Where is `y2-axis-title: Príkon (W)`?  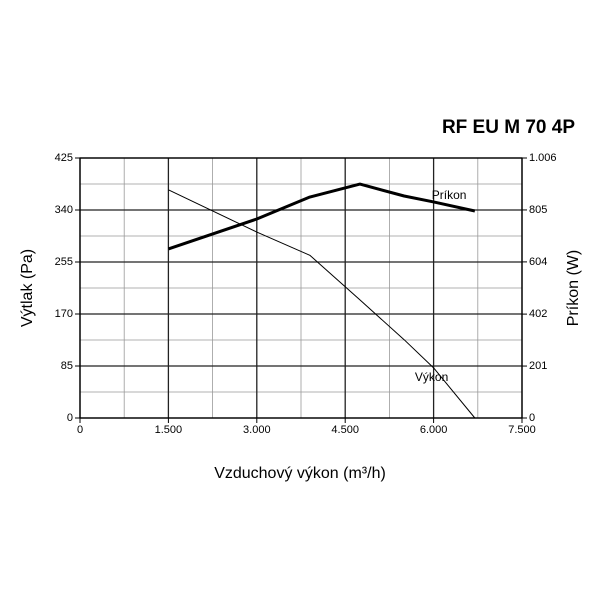 y2-axis-title: Príkon (W) is located at coordinates (573, 288).